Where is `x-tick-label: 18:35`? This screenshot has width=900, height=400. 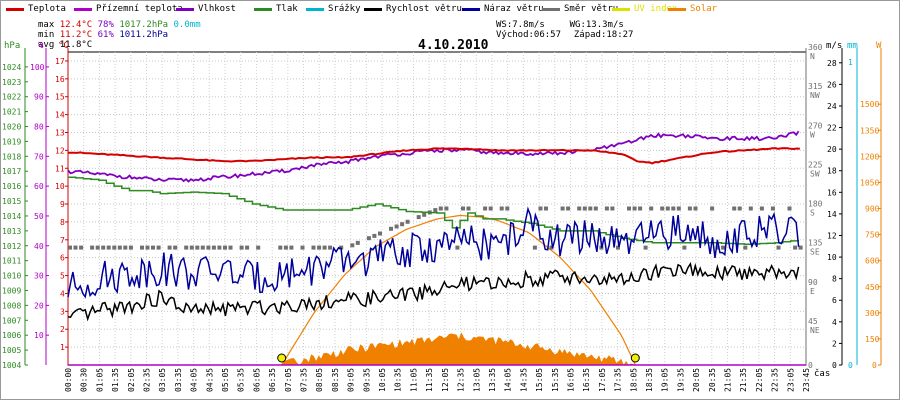
x-tick-label: 18:35 is located at coordinates (649, 380).